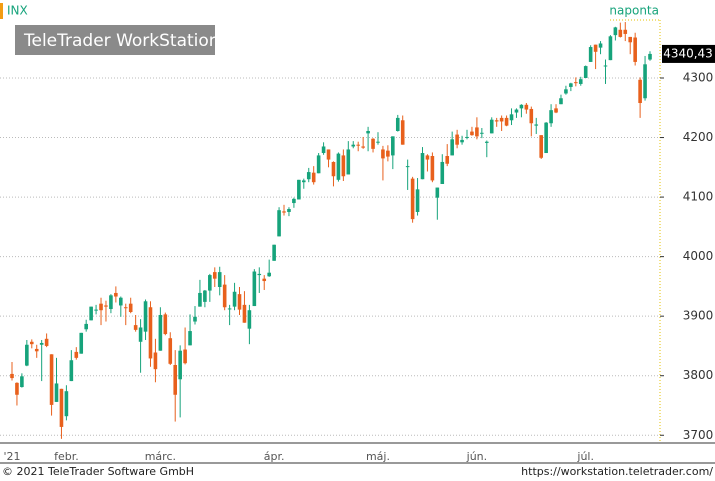 The height and width of the screenshot is (481, 715). What do you see at coordinates (17, 11) in the screenshot?
I see `symbol: INX` at bounding box center [17, 11].